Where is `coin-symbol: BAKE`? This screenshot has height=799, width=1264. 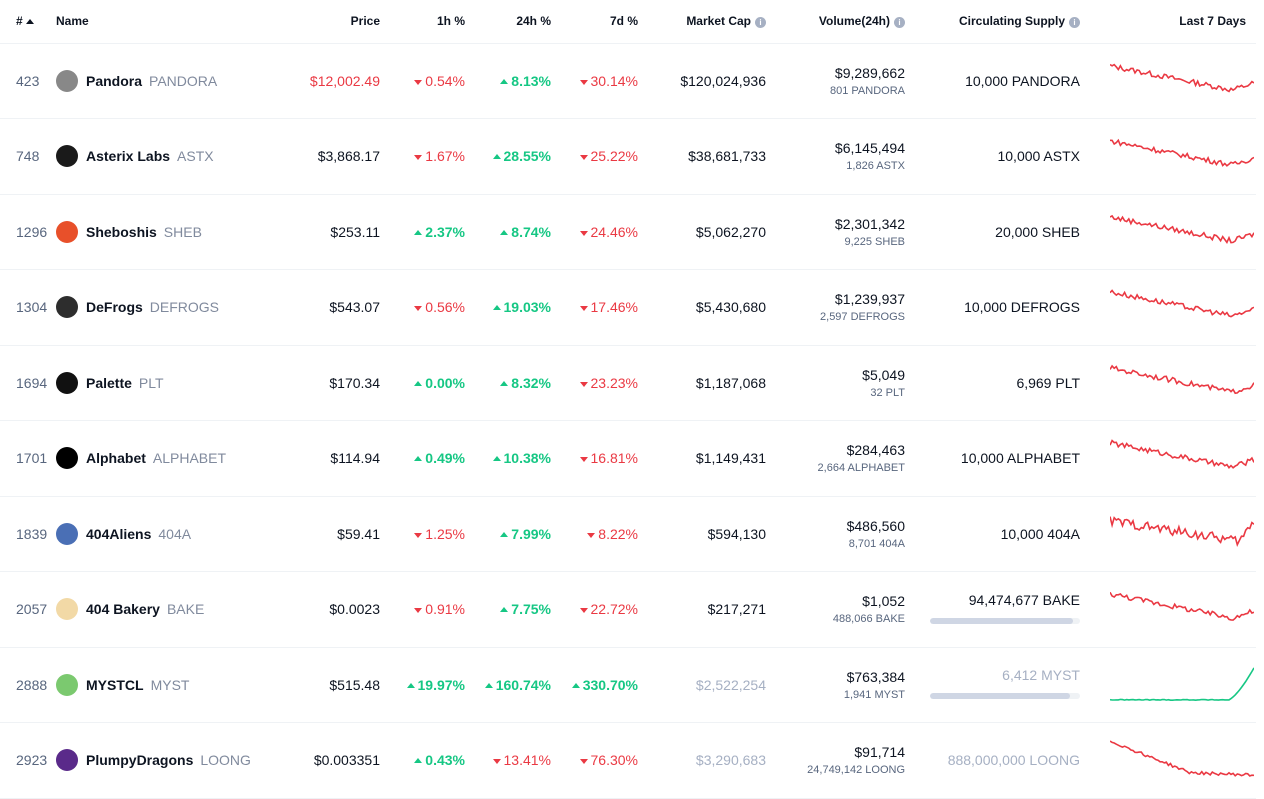
coin-symbol: BAKE is located at coordinates (185, 609).